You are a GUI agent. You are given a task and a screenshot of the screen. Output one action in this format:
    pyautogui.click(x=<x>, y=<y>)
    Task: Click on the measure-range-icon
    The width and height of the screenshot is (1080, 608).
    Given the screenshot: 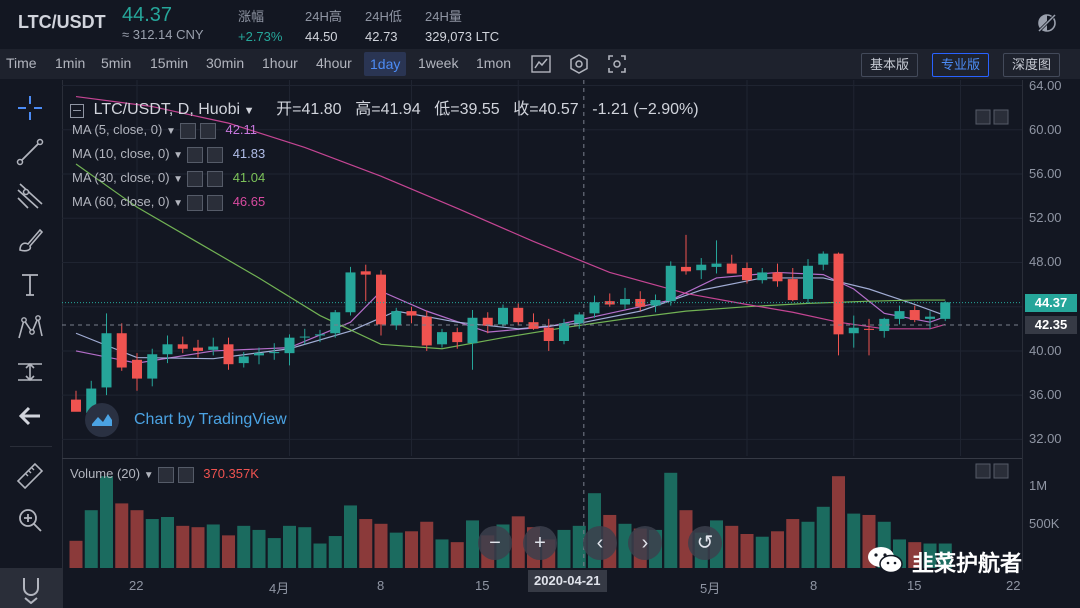 What is the action you would take?
    pyautogui.click(x=30, y=372)
    